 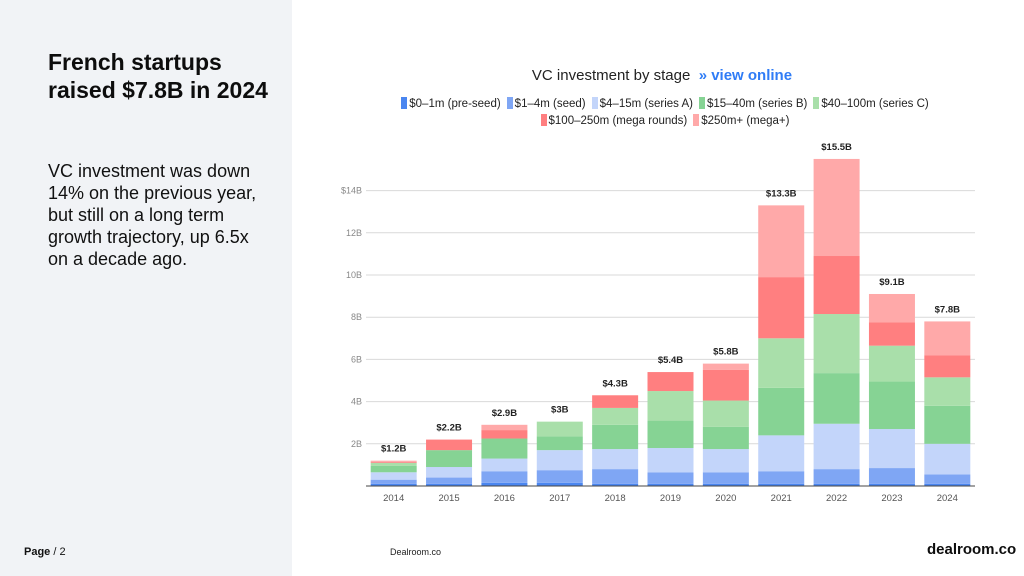 I want to click on legend-item: $15–40m (series B), so click(x=753, y=104).